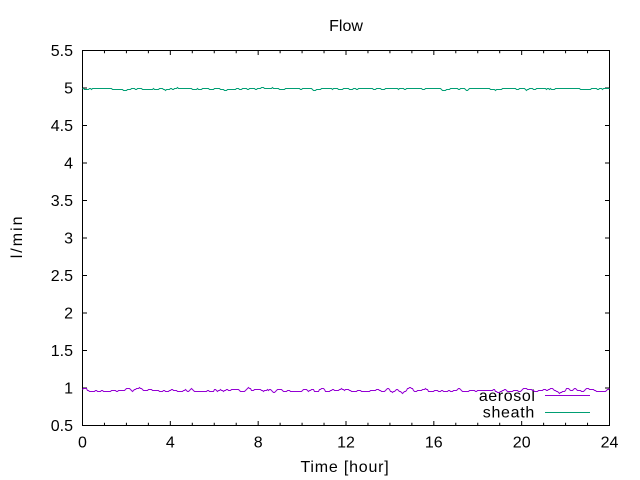 The image size is (640, 480). I want to click on svg-text: 20, so click(522, 443).